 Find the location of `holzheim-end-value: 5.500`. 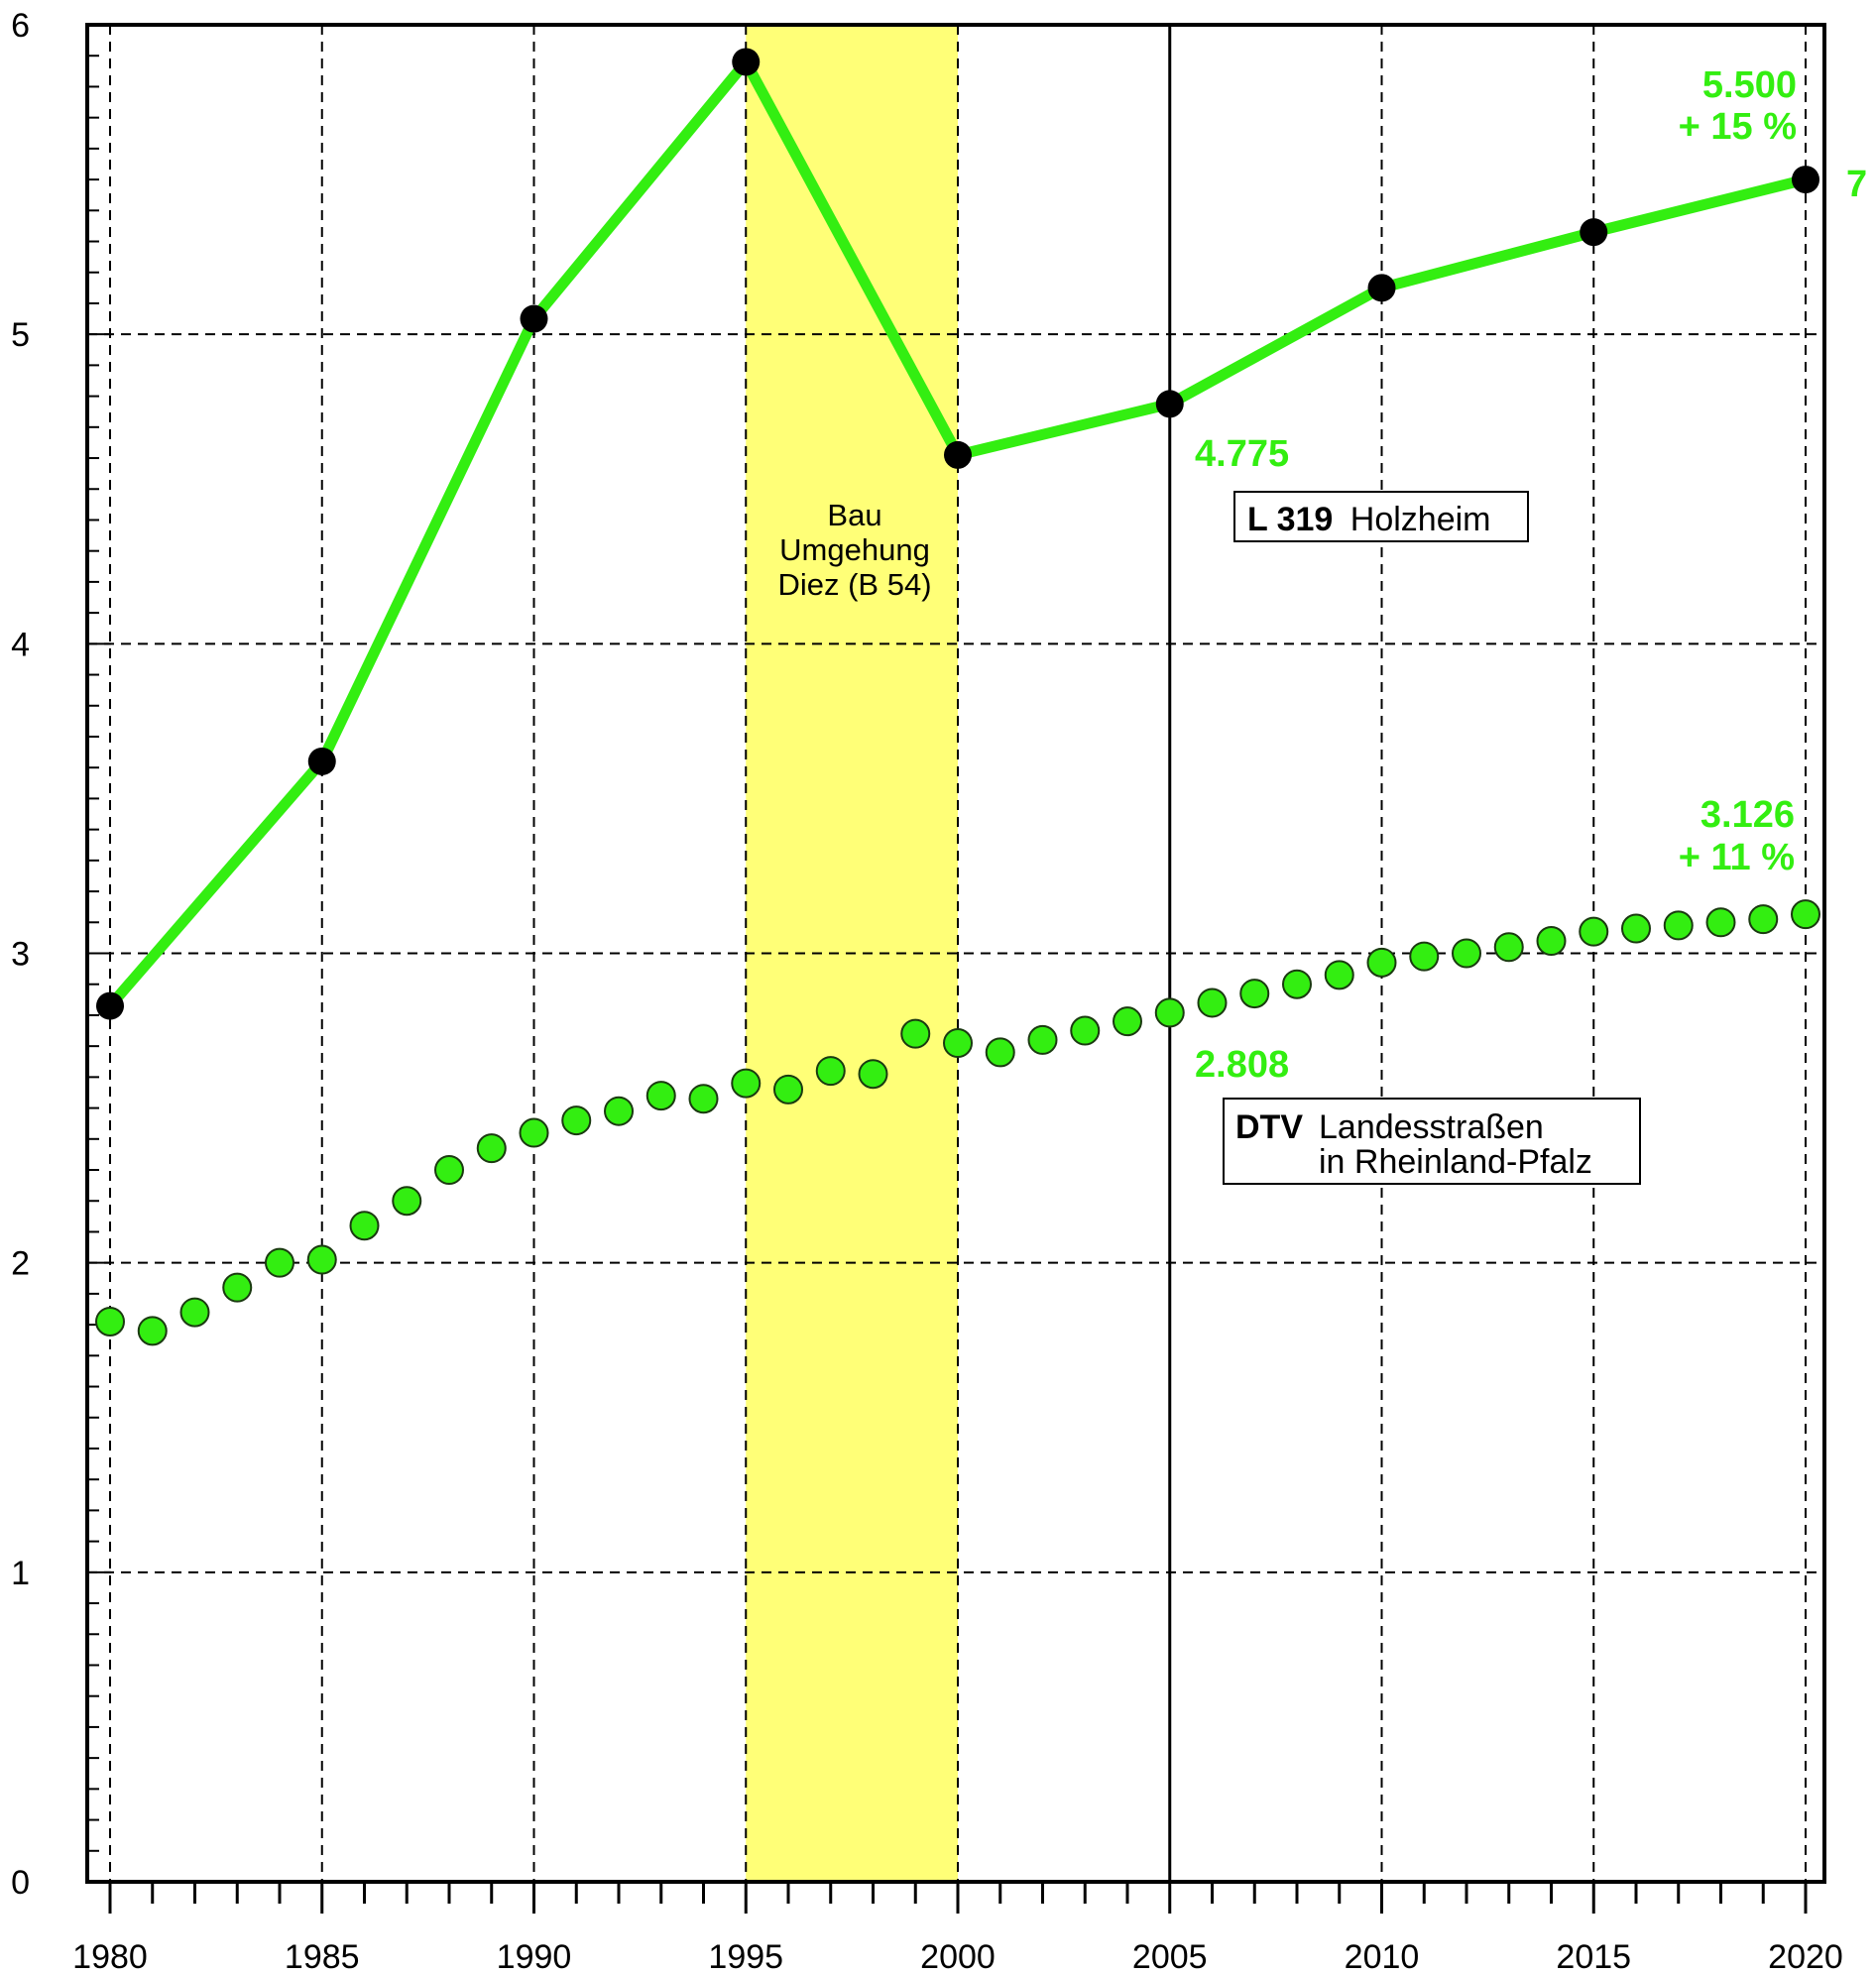

holzheim-end-value: 5.500 is located at coordinates (1749, 85).